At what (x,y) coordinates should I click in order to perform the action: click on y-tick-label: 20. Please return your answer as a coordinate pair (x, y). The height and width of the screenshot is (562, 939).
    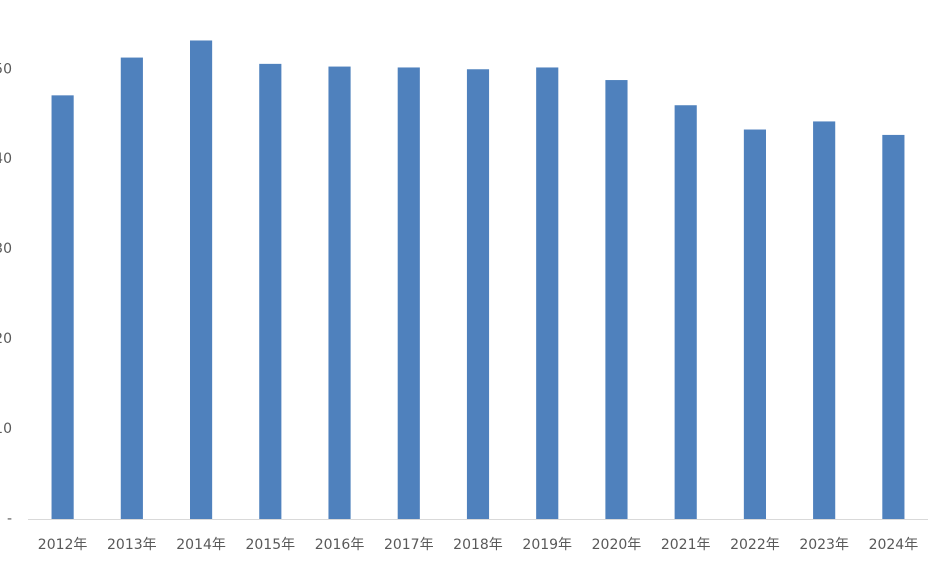
    Looking at the image, I should click on (6, 339).